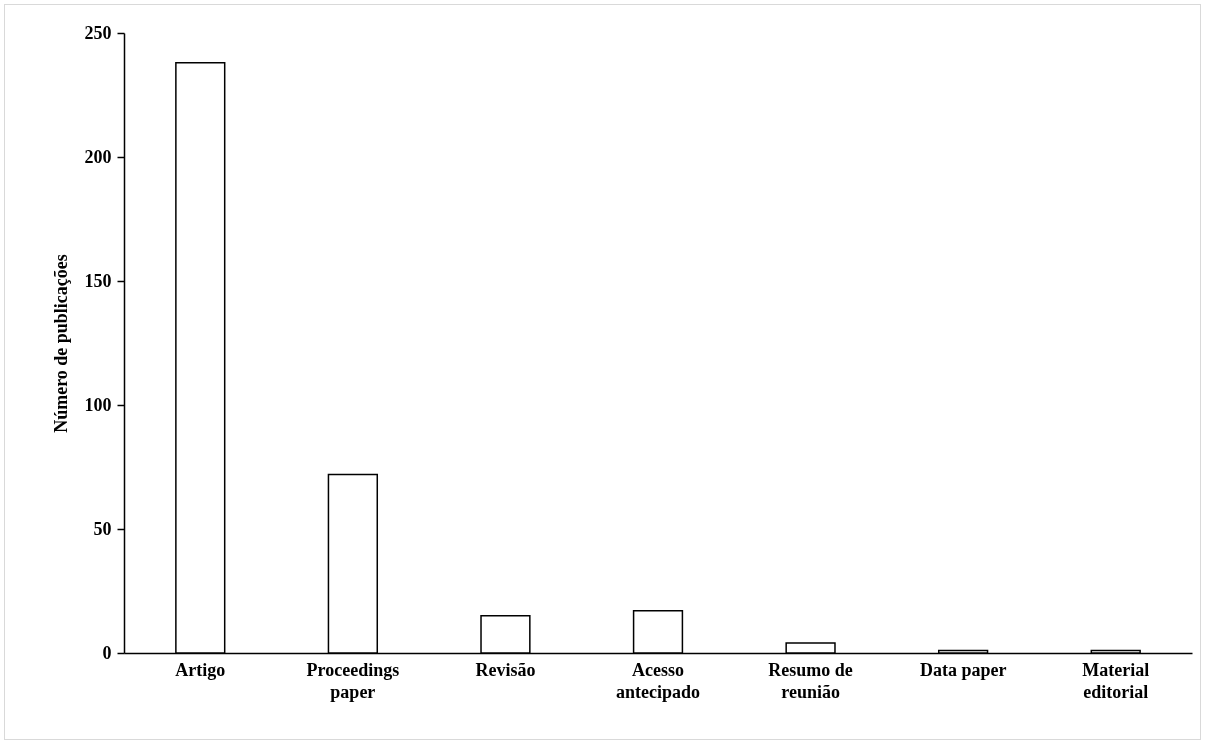  What do you see at coordinates (98, 404) in the screenshot?
I see `y-tick-label: 100` at bounding box center [98, 404].